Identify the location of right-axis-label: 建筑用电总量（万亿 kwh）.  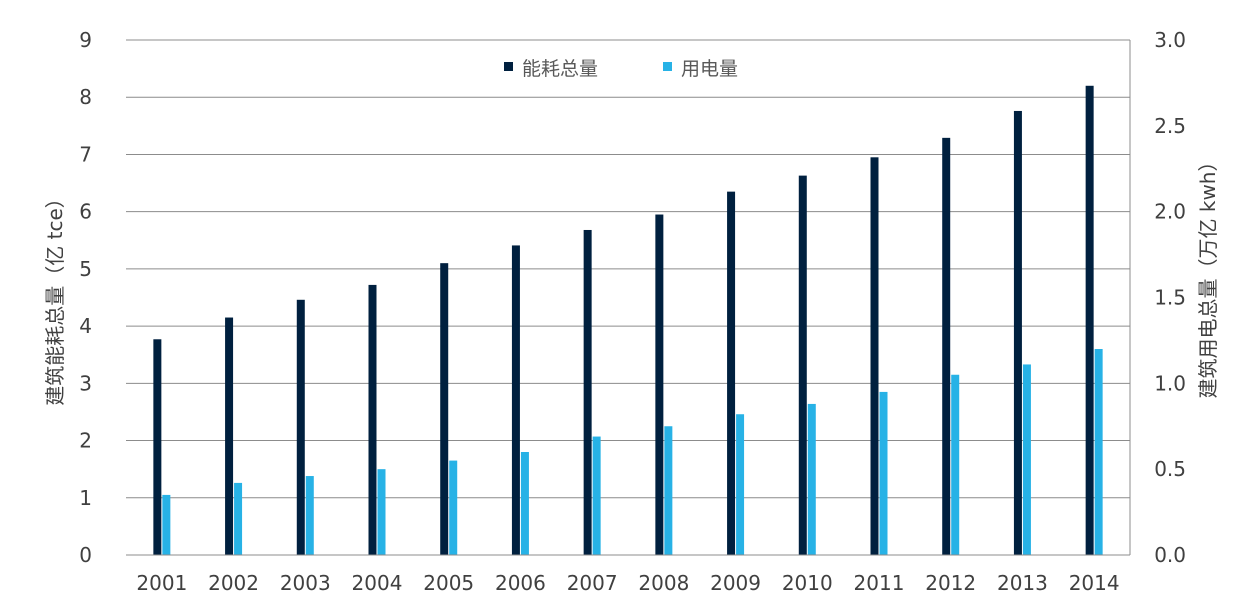
(1208, 275).